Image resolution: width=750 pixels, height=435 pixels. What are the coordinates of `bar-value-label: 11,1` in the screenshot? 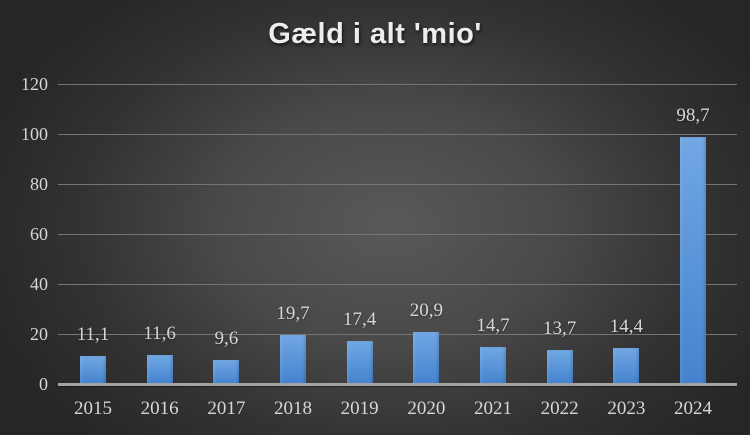 It's located at (93, 335).